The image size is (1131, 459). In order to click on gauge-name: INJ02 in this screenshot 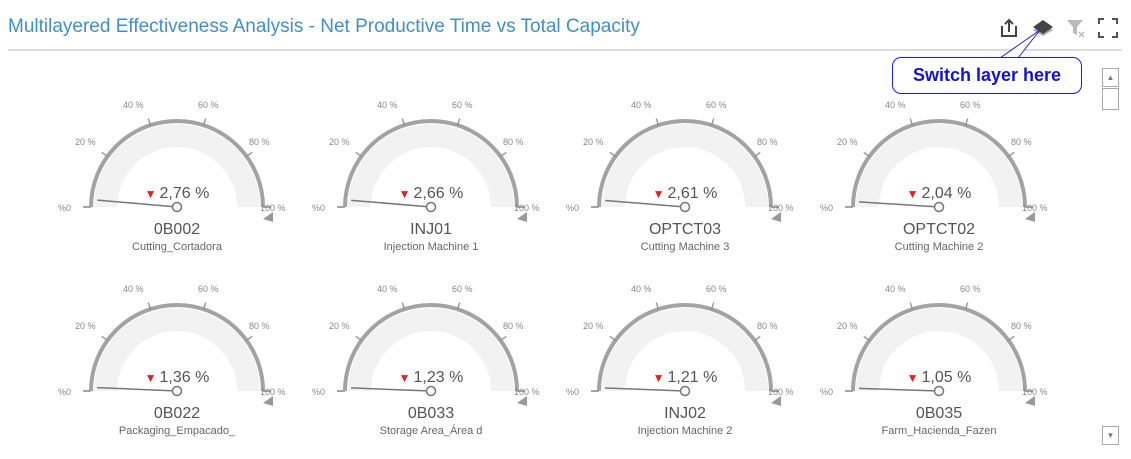, I will do `click(685, 413)`.